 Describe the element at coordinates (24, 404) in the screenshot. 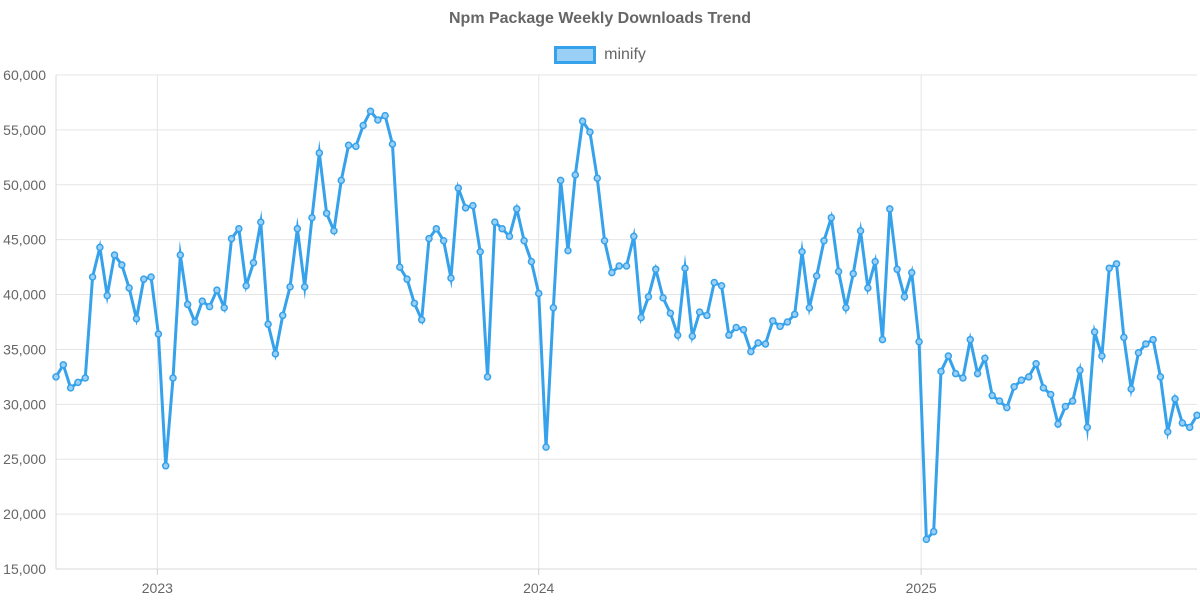

I see `y-tick-label: 30,000` at that location.